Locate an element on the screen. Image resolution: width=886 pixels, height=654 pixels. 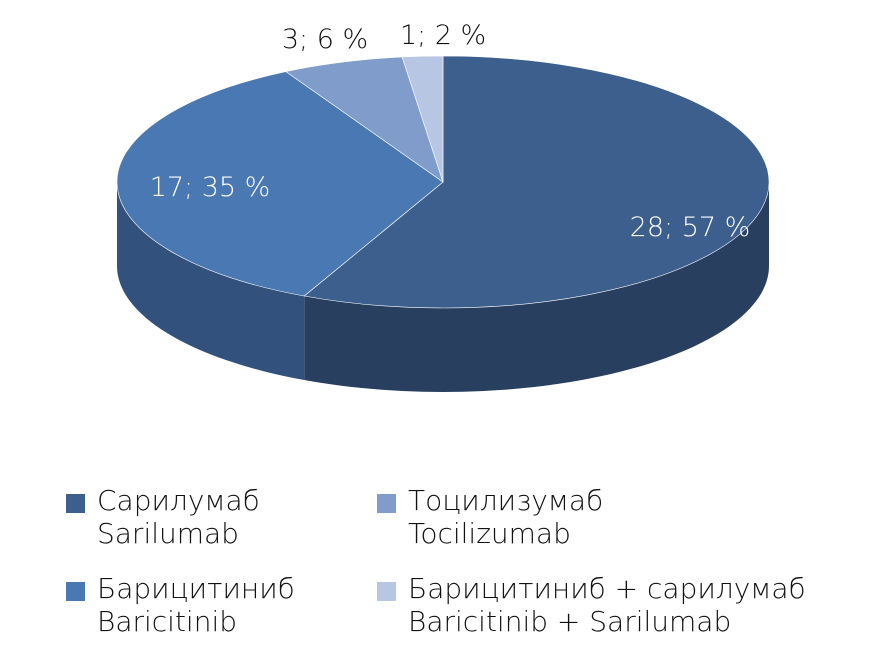
legend-label-sarilumab-ru: Сарилумаб is located at coordinates (178, 500).